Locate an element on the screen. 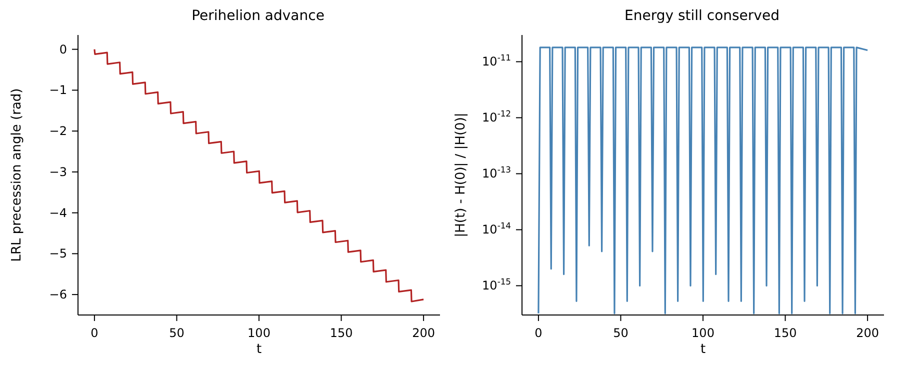 The width and height of the screenshot is (900, 380). y-tick-label: −1 is located at coordinates (58, 90).